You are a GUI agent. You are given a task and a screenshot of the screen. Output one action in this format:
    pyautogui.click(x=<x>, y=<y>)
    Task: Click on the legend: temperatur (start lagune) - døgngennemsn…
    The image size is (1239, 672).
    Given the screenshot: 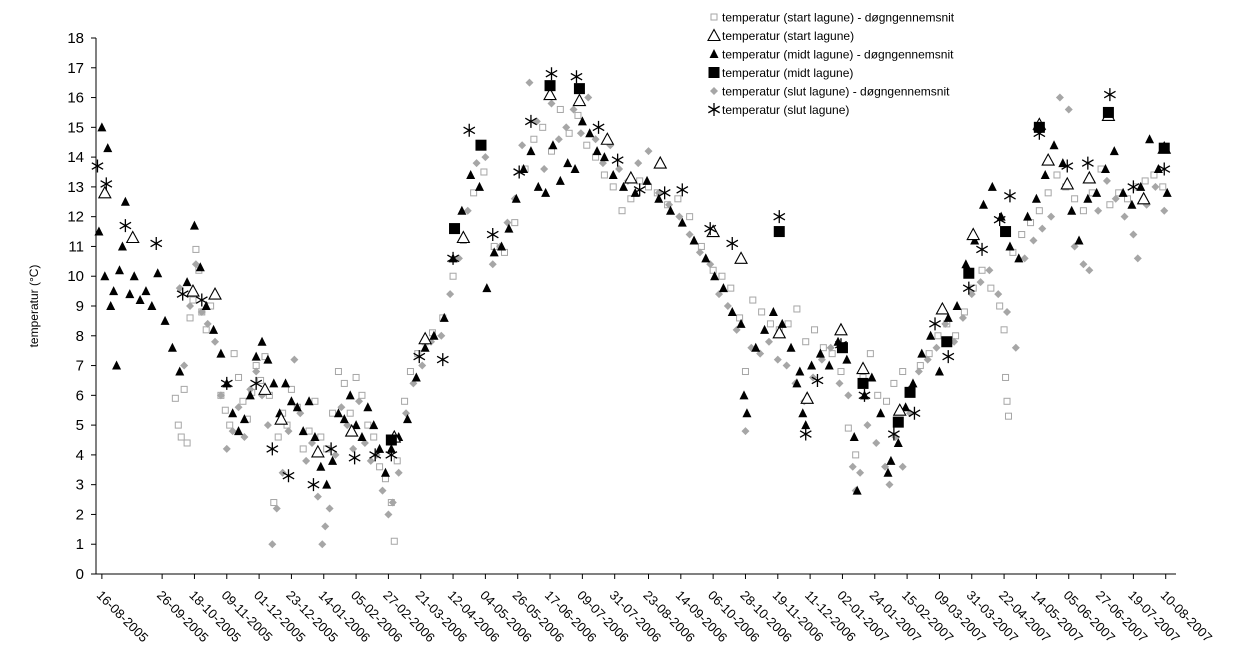 What is the action you would take?
    pyautogui.click(x=831, y=64)
    